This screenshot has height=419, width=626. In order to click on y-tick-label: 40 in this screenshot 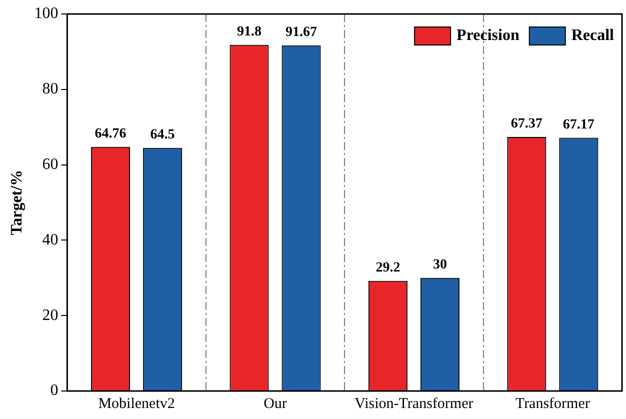, I will do `click(50, 239)`.